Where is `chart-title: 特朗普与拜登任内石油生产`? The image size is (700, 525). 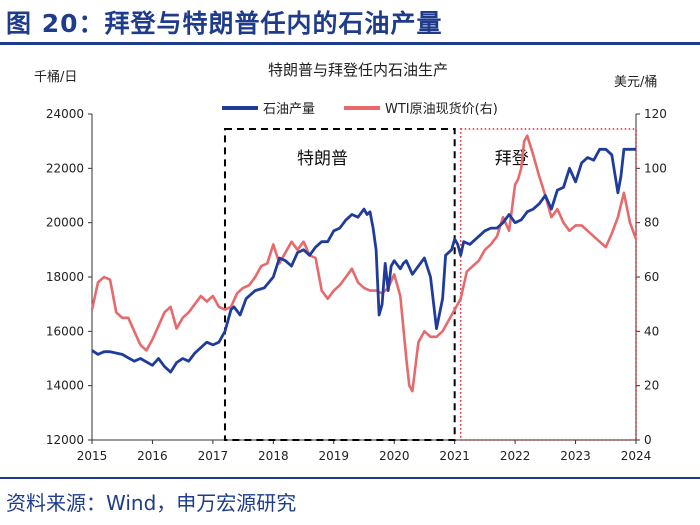
chart-title: 特朗普与拜登任内石油生产 is located at coordinates (358, 70).